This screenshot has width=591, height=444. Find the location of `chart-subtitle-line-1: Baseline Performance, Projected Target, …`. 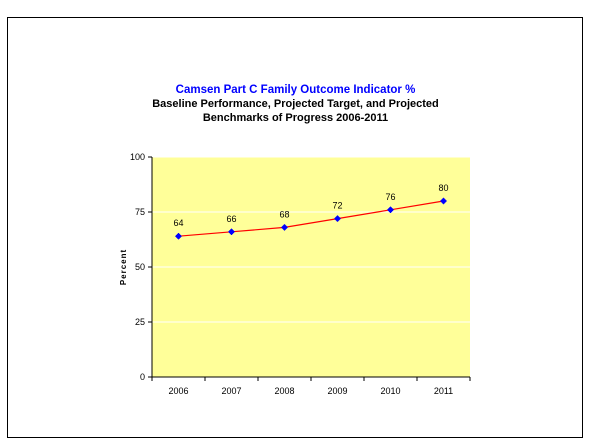

chart-subtitle-line-1: Baseline Performance, Projected Target, … is located at coordinates (295, 104).